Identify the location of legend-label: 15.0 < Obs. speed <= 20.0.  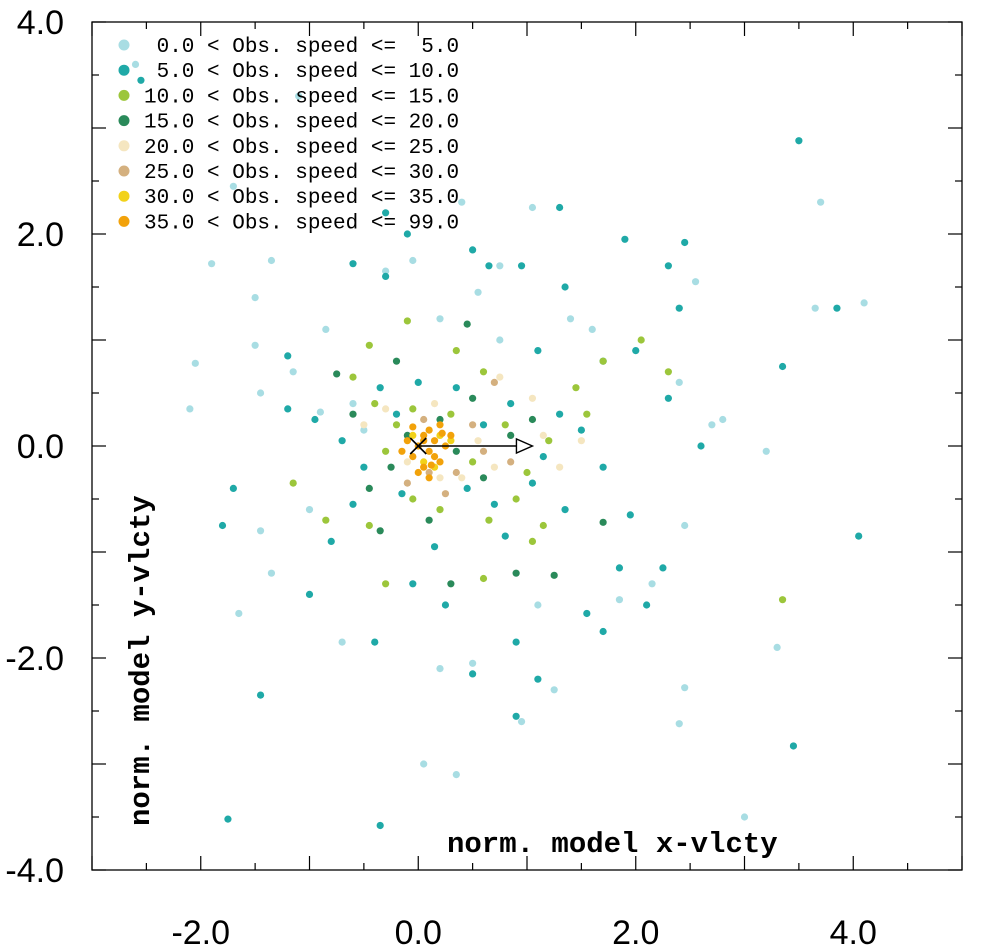
(301, 123).